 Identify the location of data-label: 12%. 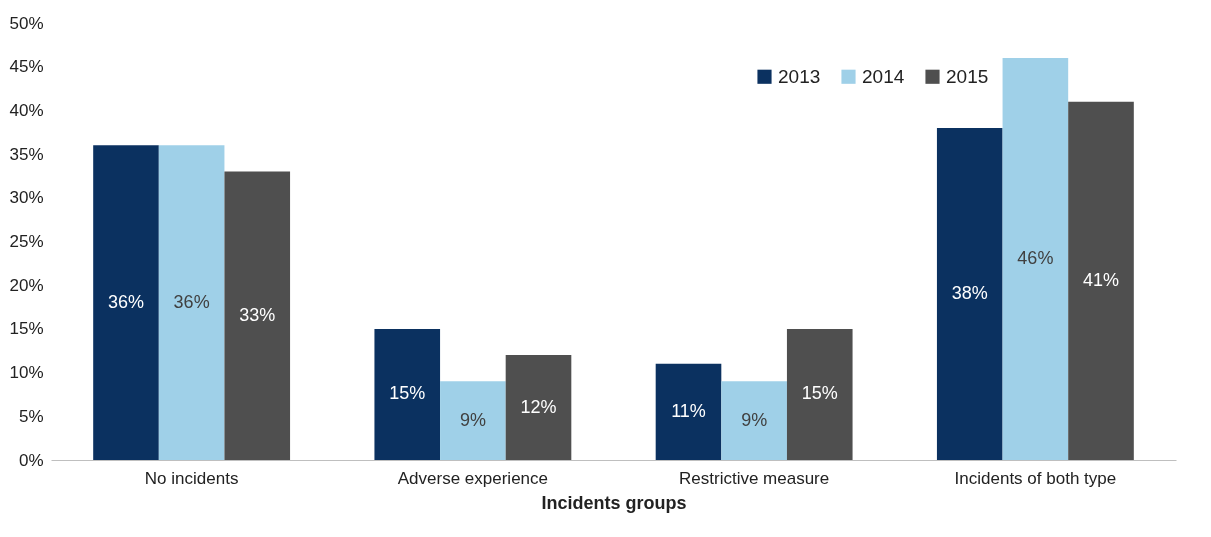
(538, 406).